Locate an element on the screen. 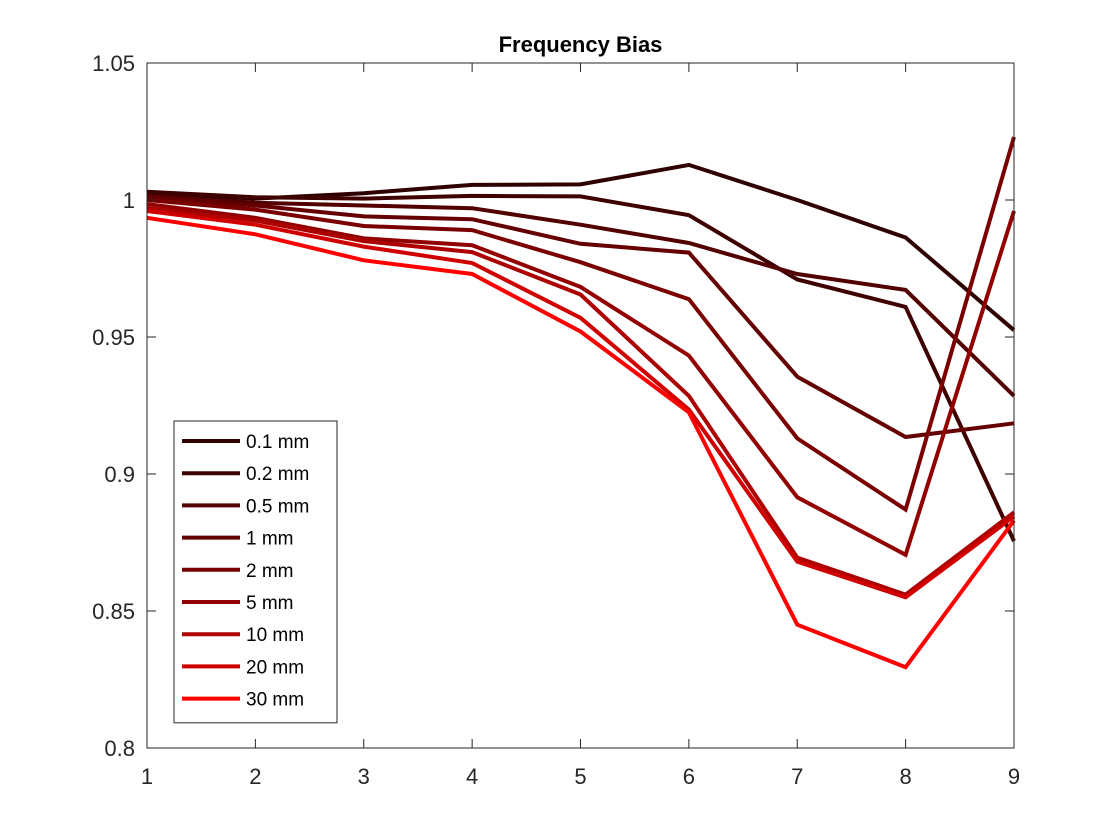 This screenshot has height=840, width=1120. x-tick-label: 2 is located at coordinates (255, 776).